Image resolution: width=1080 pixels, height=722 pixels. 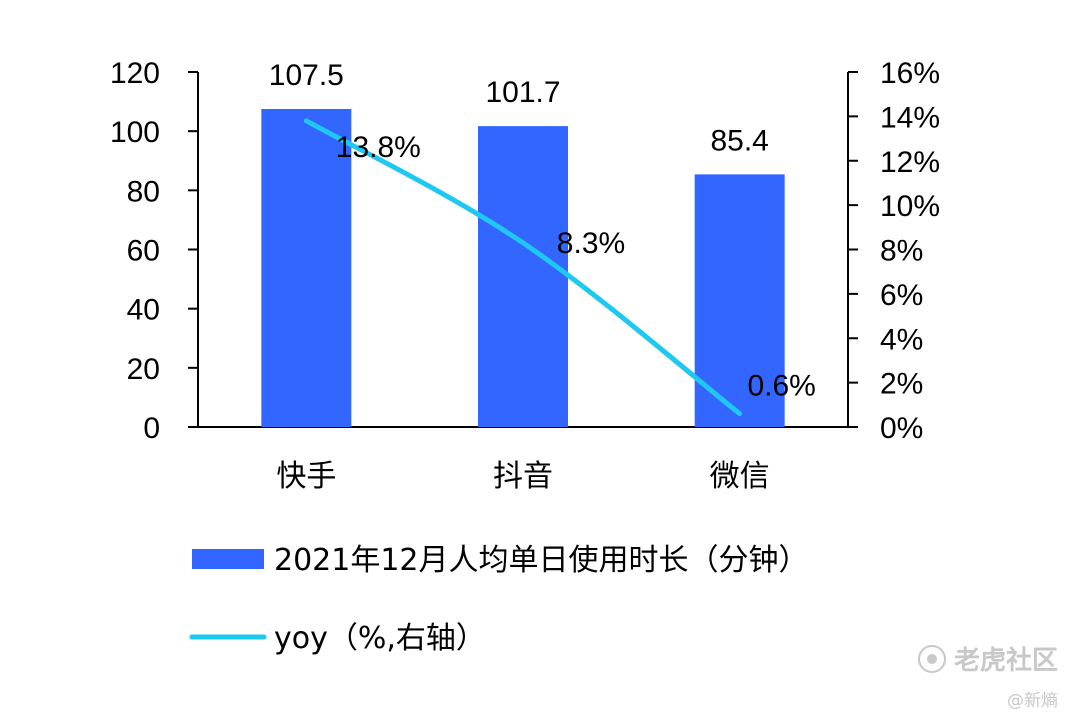 I want to click on yoy-value-label: 8.3%, so click(x=591, y=243).